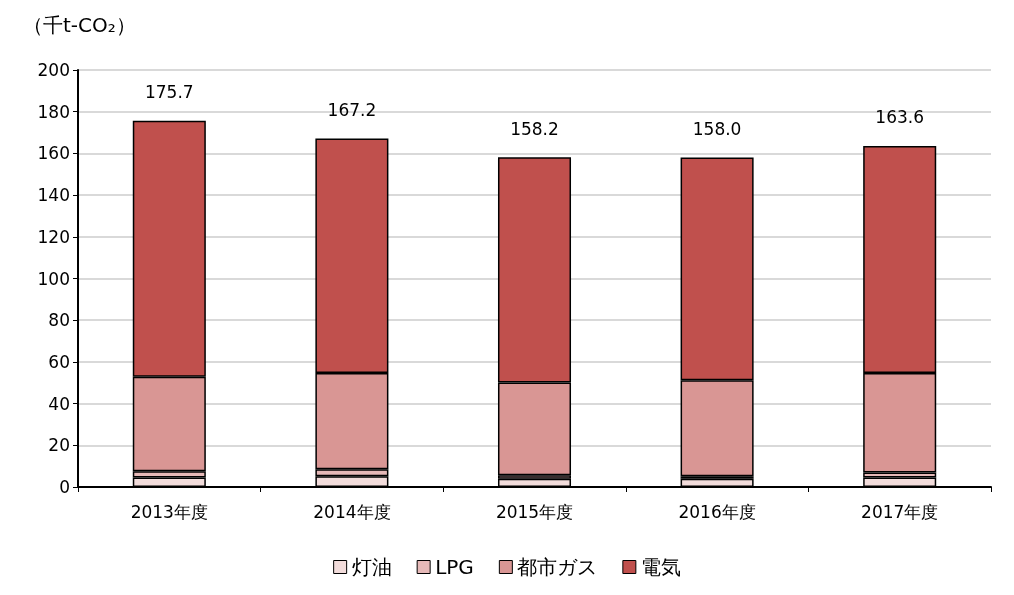  What do you see at coordinates (352, 511) in the screenshot?
I see `x-tick-label: 2014年度` at bounding box center [352, 511].